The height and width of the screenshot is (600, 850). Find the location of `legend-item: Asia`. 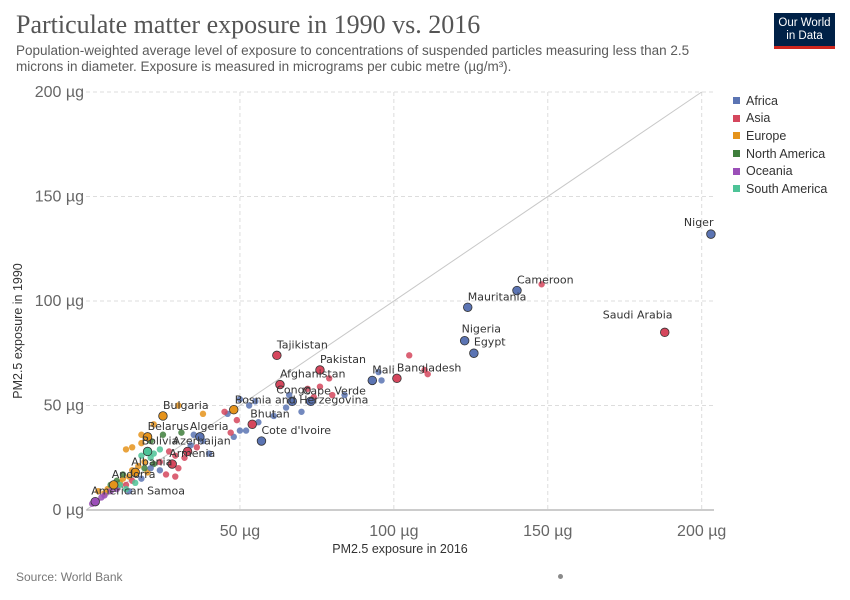

legend-item: Asia is located at coordinates (780, 119).